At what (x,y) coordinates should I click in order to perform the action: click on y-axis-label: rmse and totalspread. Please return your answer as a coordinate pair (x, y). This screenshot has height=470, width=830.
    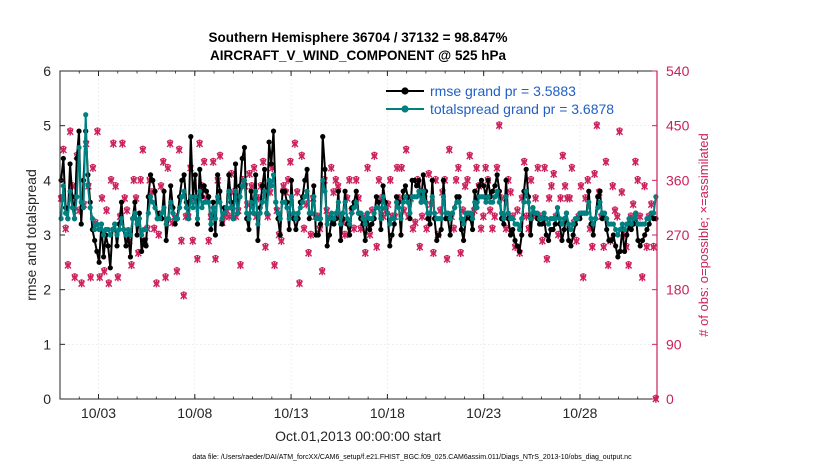
    Looking at the image, I should click on (31, 235).